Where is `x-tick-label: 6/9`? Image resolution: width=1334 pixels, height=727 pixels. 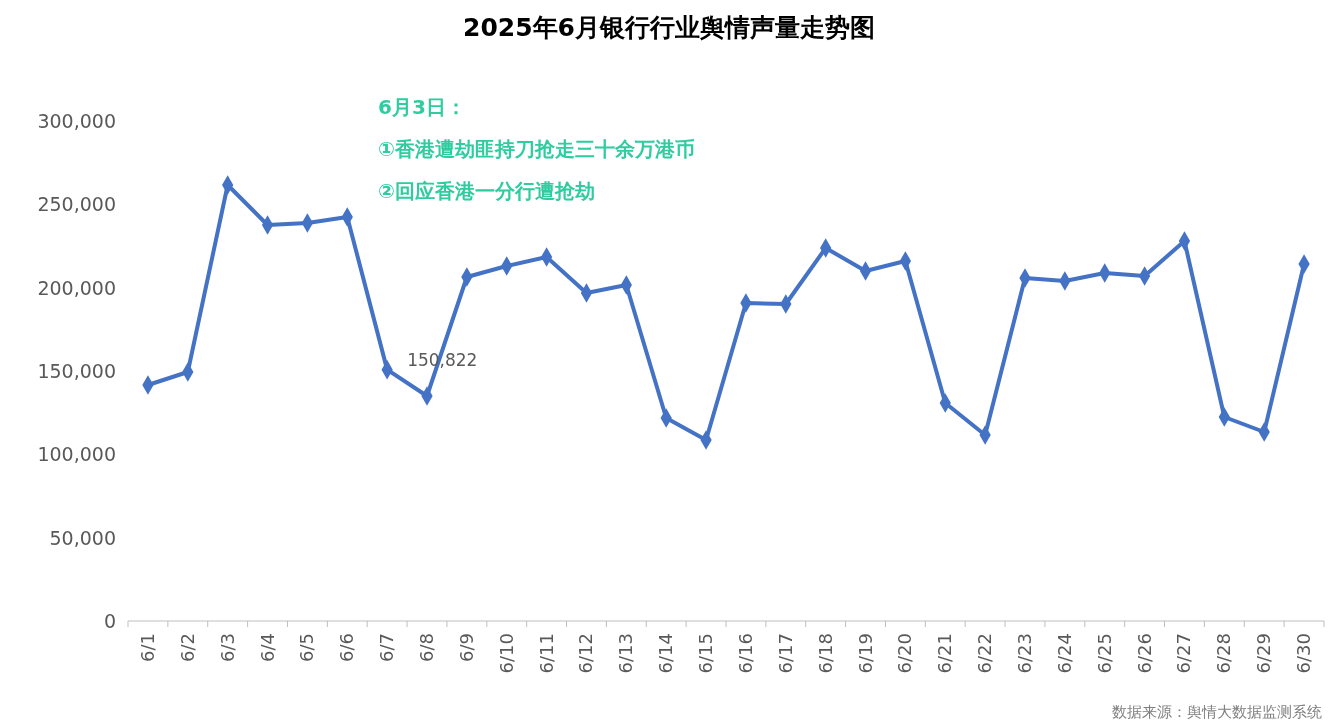 x-tick-label: 6/9 is located at coordinates (466, 647).